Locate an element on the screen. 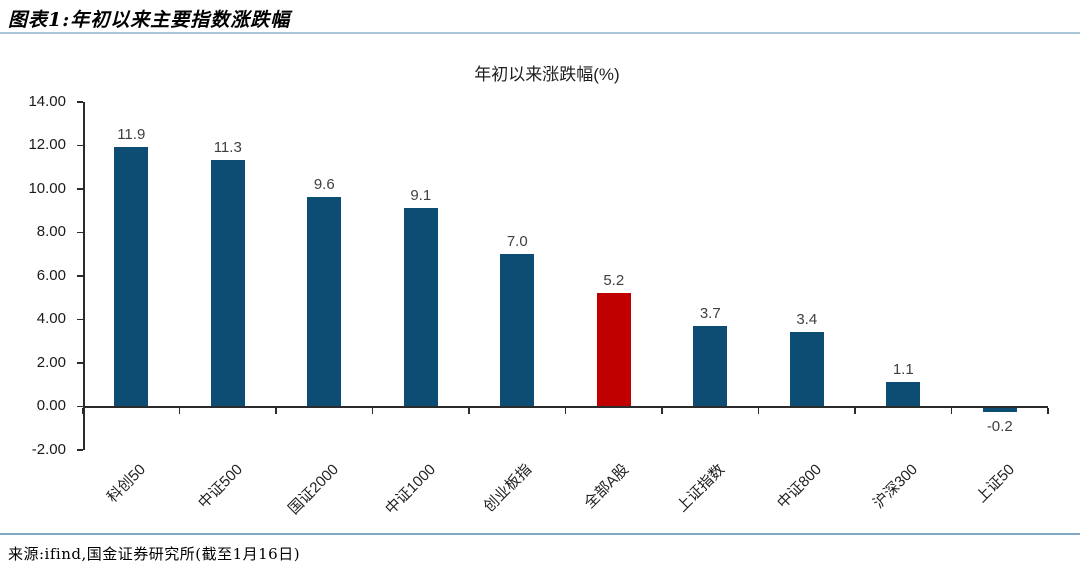 This screenshot has height=569, width=1080. bar-value-label: 11.3 is located at coordinates (227, 148).